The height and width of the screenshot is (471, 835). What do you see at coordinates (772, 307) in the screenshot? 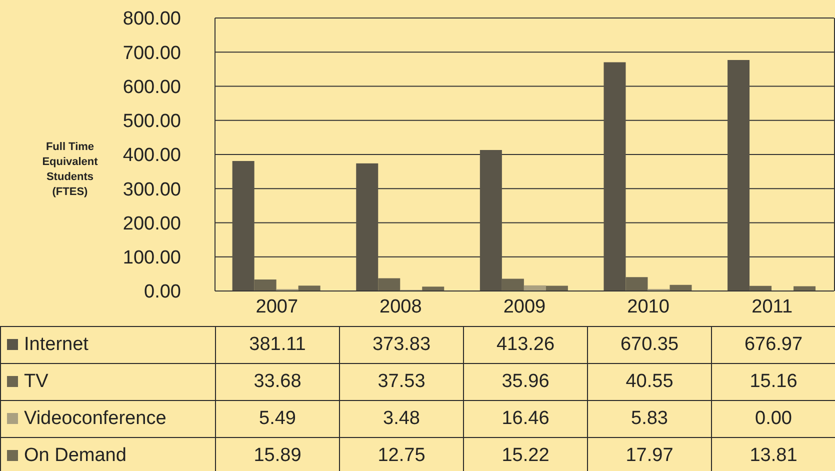
I see `x-tick-label: 2011` at bounding box center [772, 307].